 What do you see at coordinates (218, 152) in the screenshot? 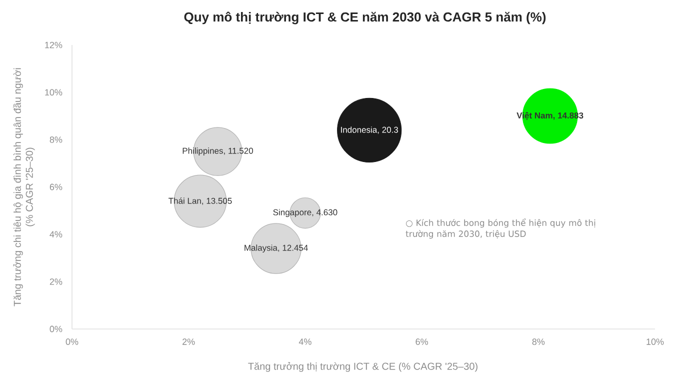
I see `data-label: Philippines, 11.520` at bounding box center [218, 152].